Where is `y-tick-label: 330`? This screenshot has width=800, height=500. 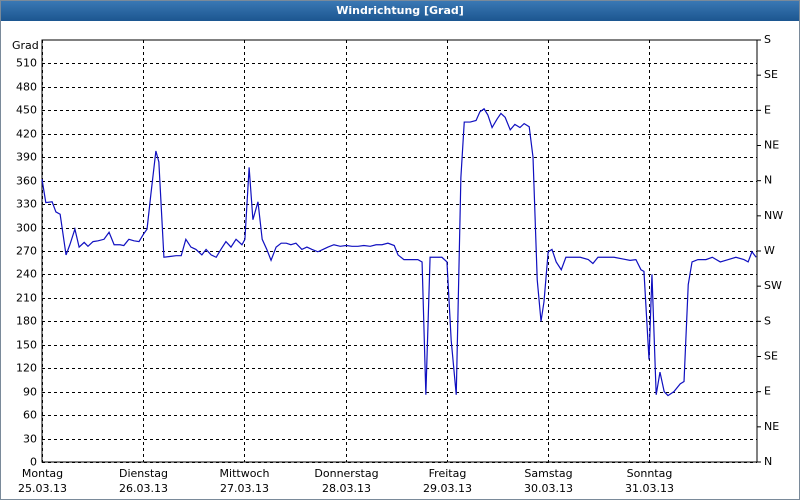 y-tick-label: 330 is located at coordinates (26, 204).